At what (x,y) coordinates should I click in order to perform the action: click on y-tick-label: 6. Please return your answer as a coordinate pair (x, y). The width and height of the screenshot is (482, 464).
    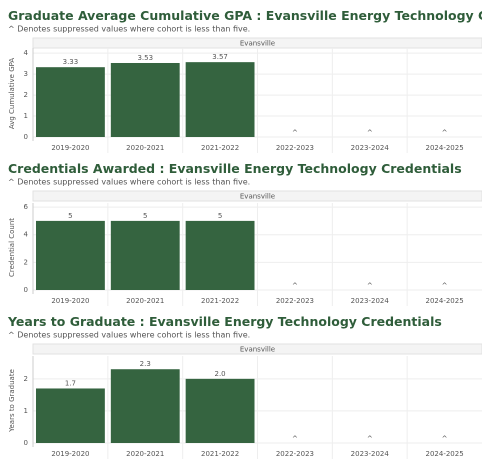
    Looking at the image, I should click on (26, 207).